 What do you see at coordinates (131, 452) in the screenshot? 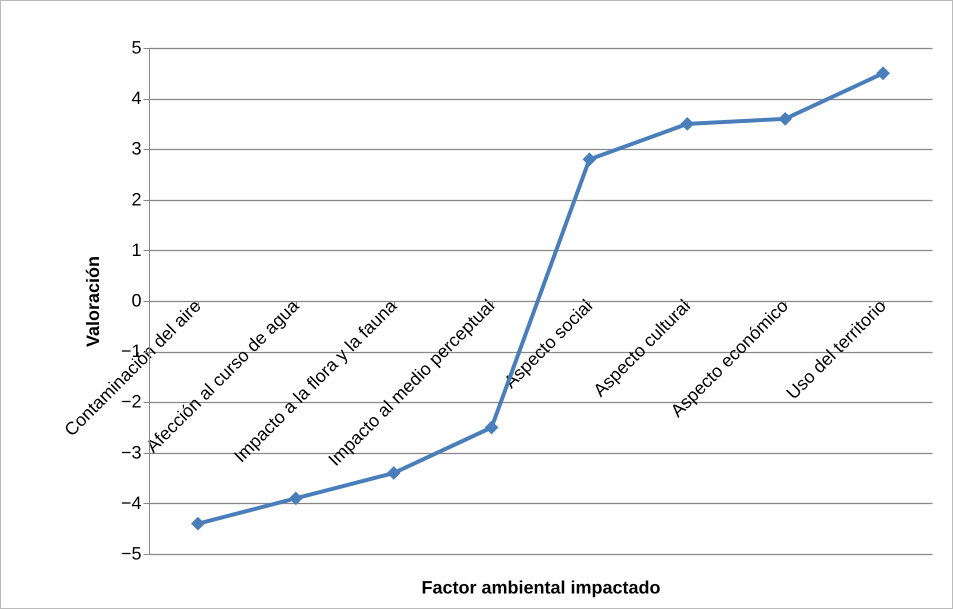
I see `y-tick-label: −3` at bounding box center [131, 452].